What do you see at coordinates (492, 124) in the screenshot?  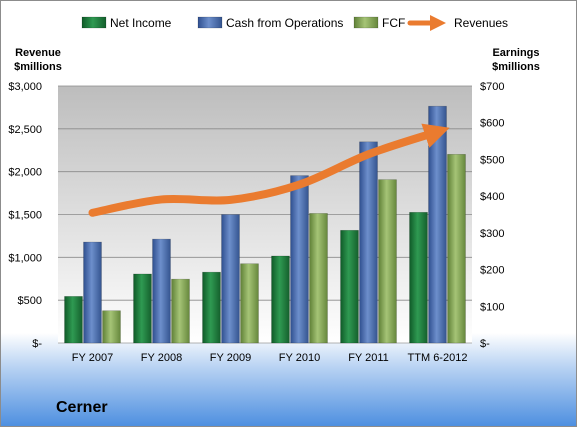 I see `right-tick-label: $600` at bounding box center [492, 124].